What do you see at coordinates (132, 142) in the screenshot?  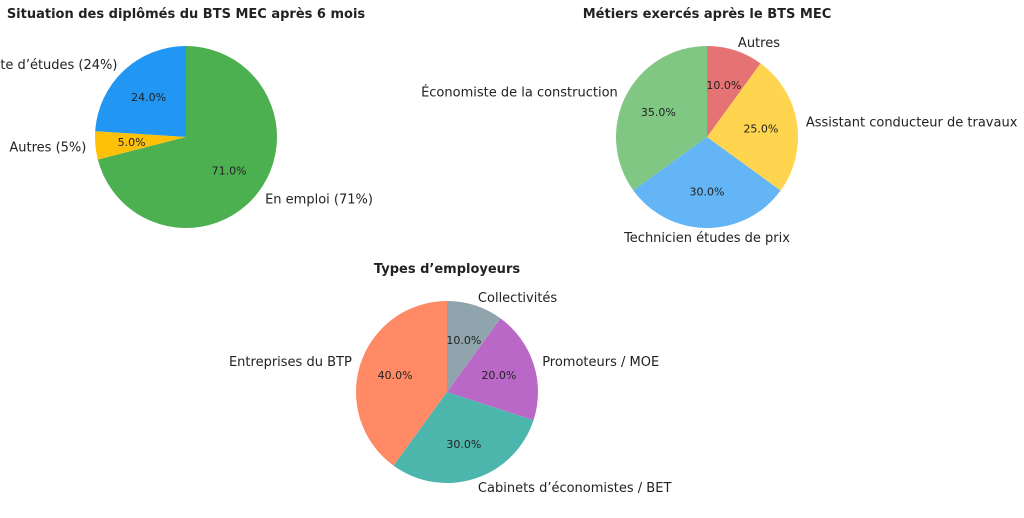 I see `slice-percent-label: 5.0%` at bounding box center [132, 142].